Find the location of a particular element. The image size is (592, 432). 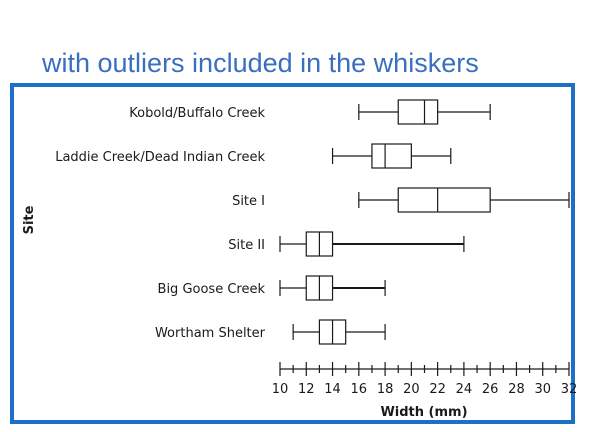

x-tick-label: 26 is located at coordinates (490, 389).